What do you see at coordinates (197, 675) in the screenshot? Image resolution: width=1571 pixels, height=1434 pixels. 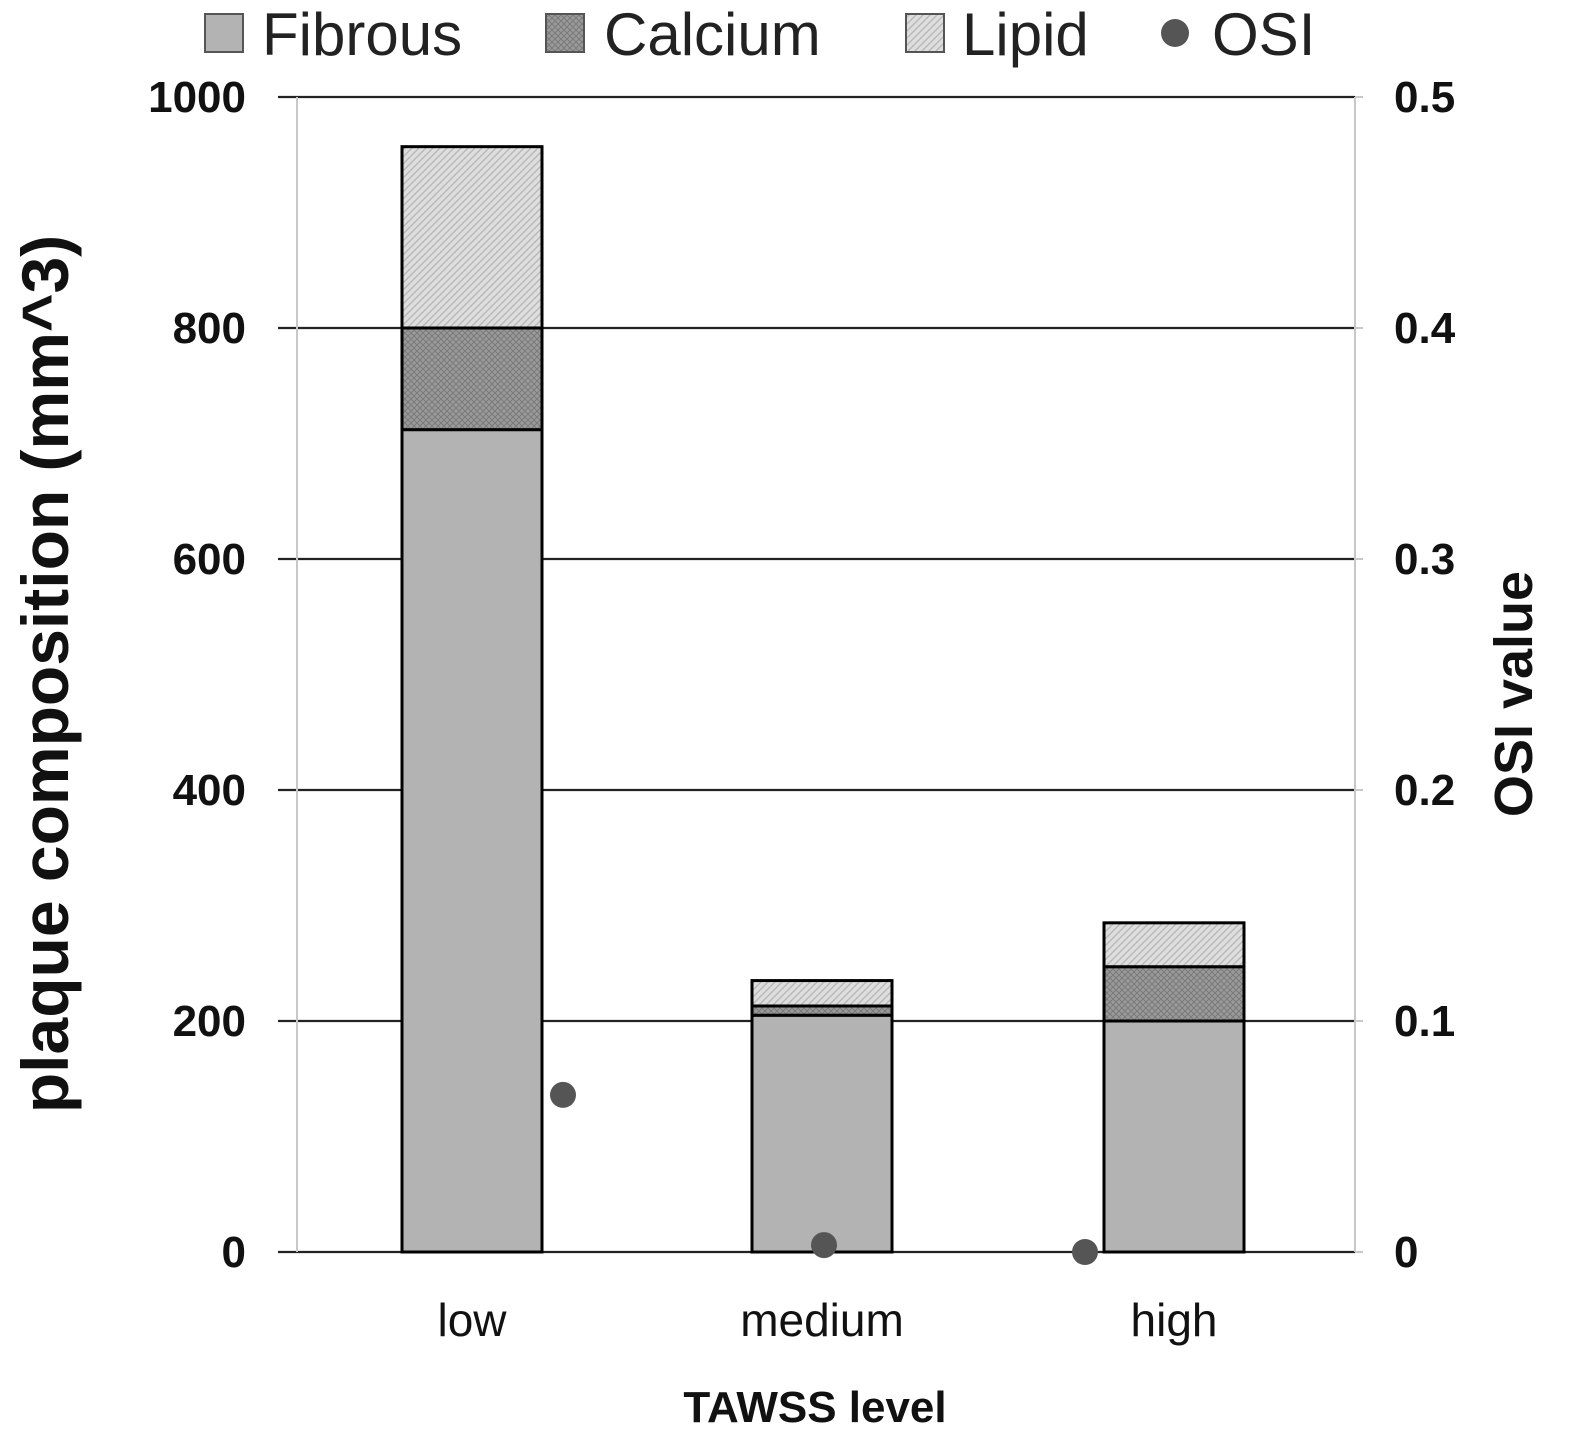 I see `left-axis-ticks: 0 200 400 600 800 1000` at bounding box center [197, 675].